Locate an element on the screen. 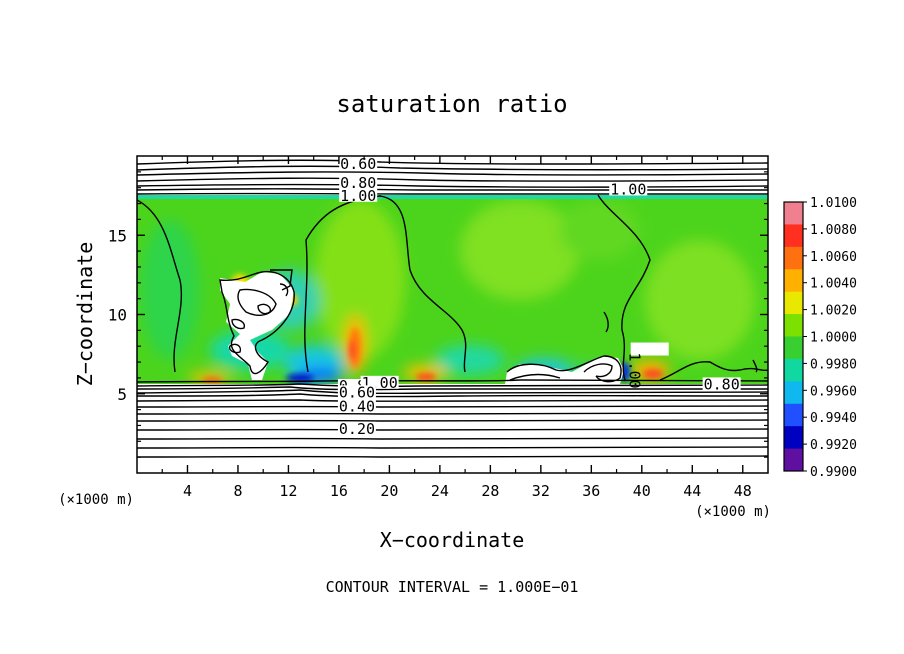 The width and height of the screenshot is (904, 654). colorbar-label: 0.9940 is located at coordinates (833, 418).